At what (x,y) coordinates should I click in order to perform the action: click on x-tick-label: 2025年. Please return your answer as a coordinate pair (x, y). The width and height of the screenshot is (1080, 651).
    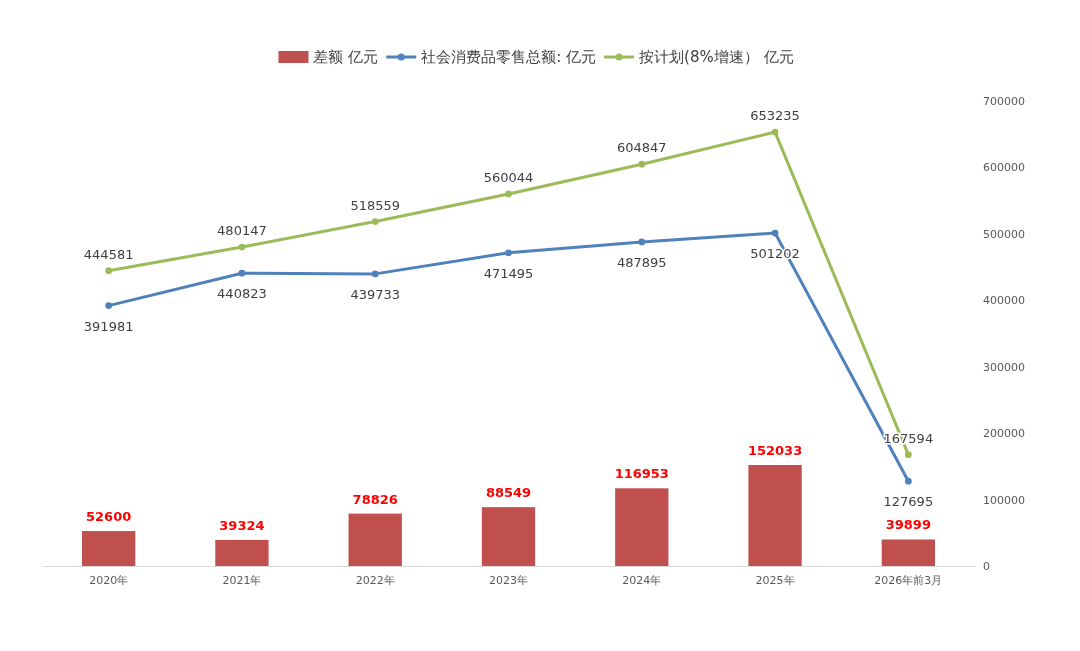
    Looking at the image, I should click on (775, 580).